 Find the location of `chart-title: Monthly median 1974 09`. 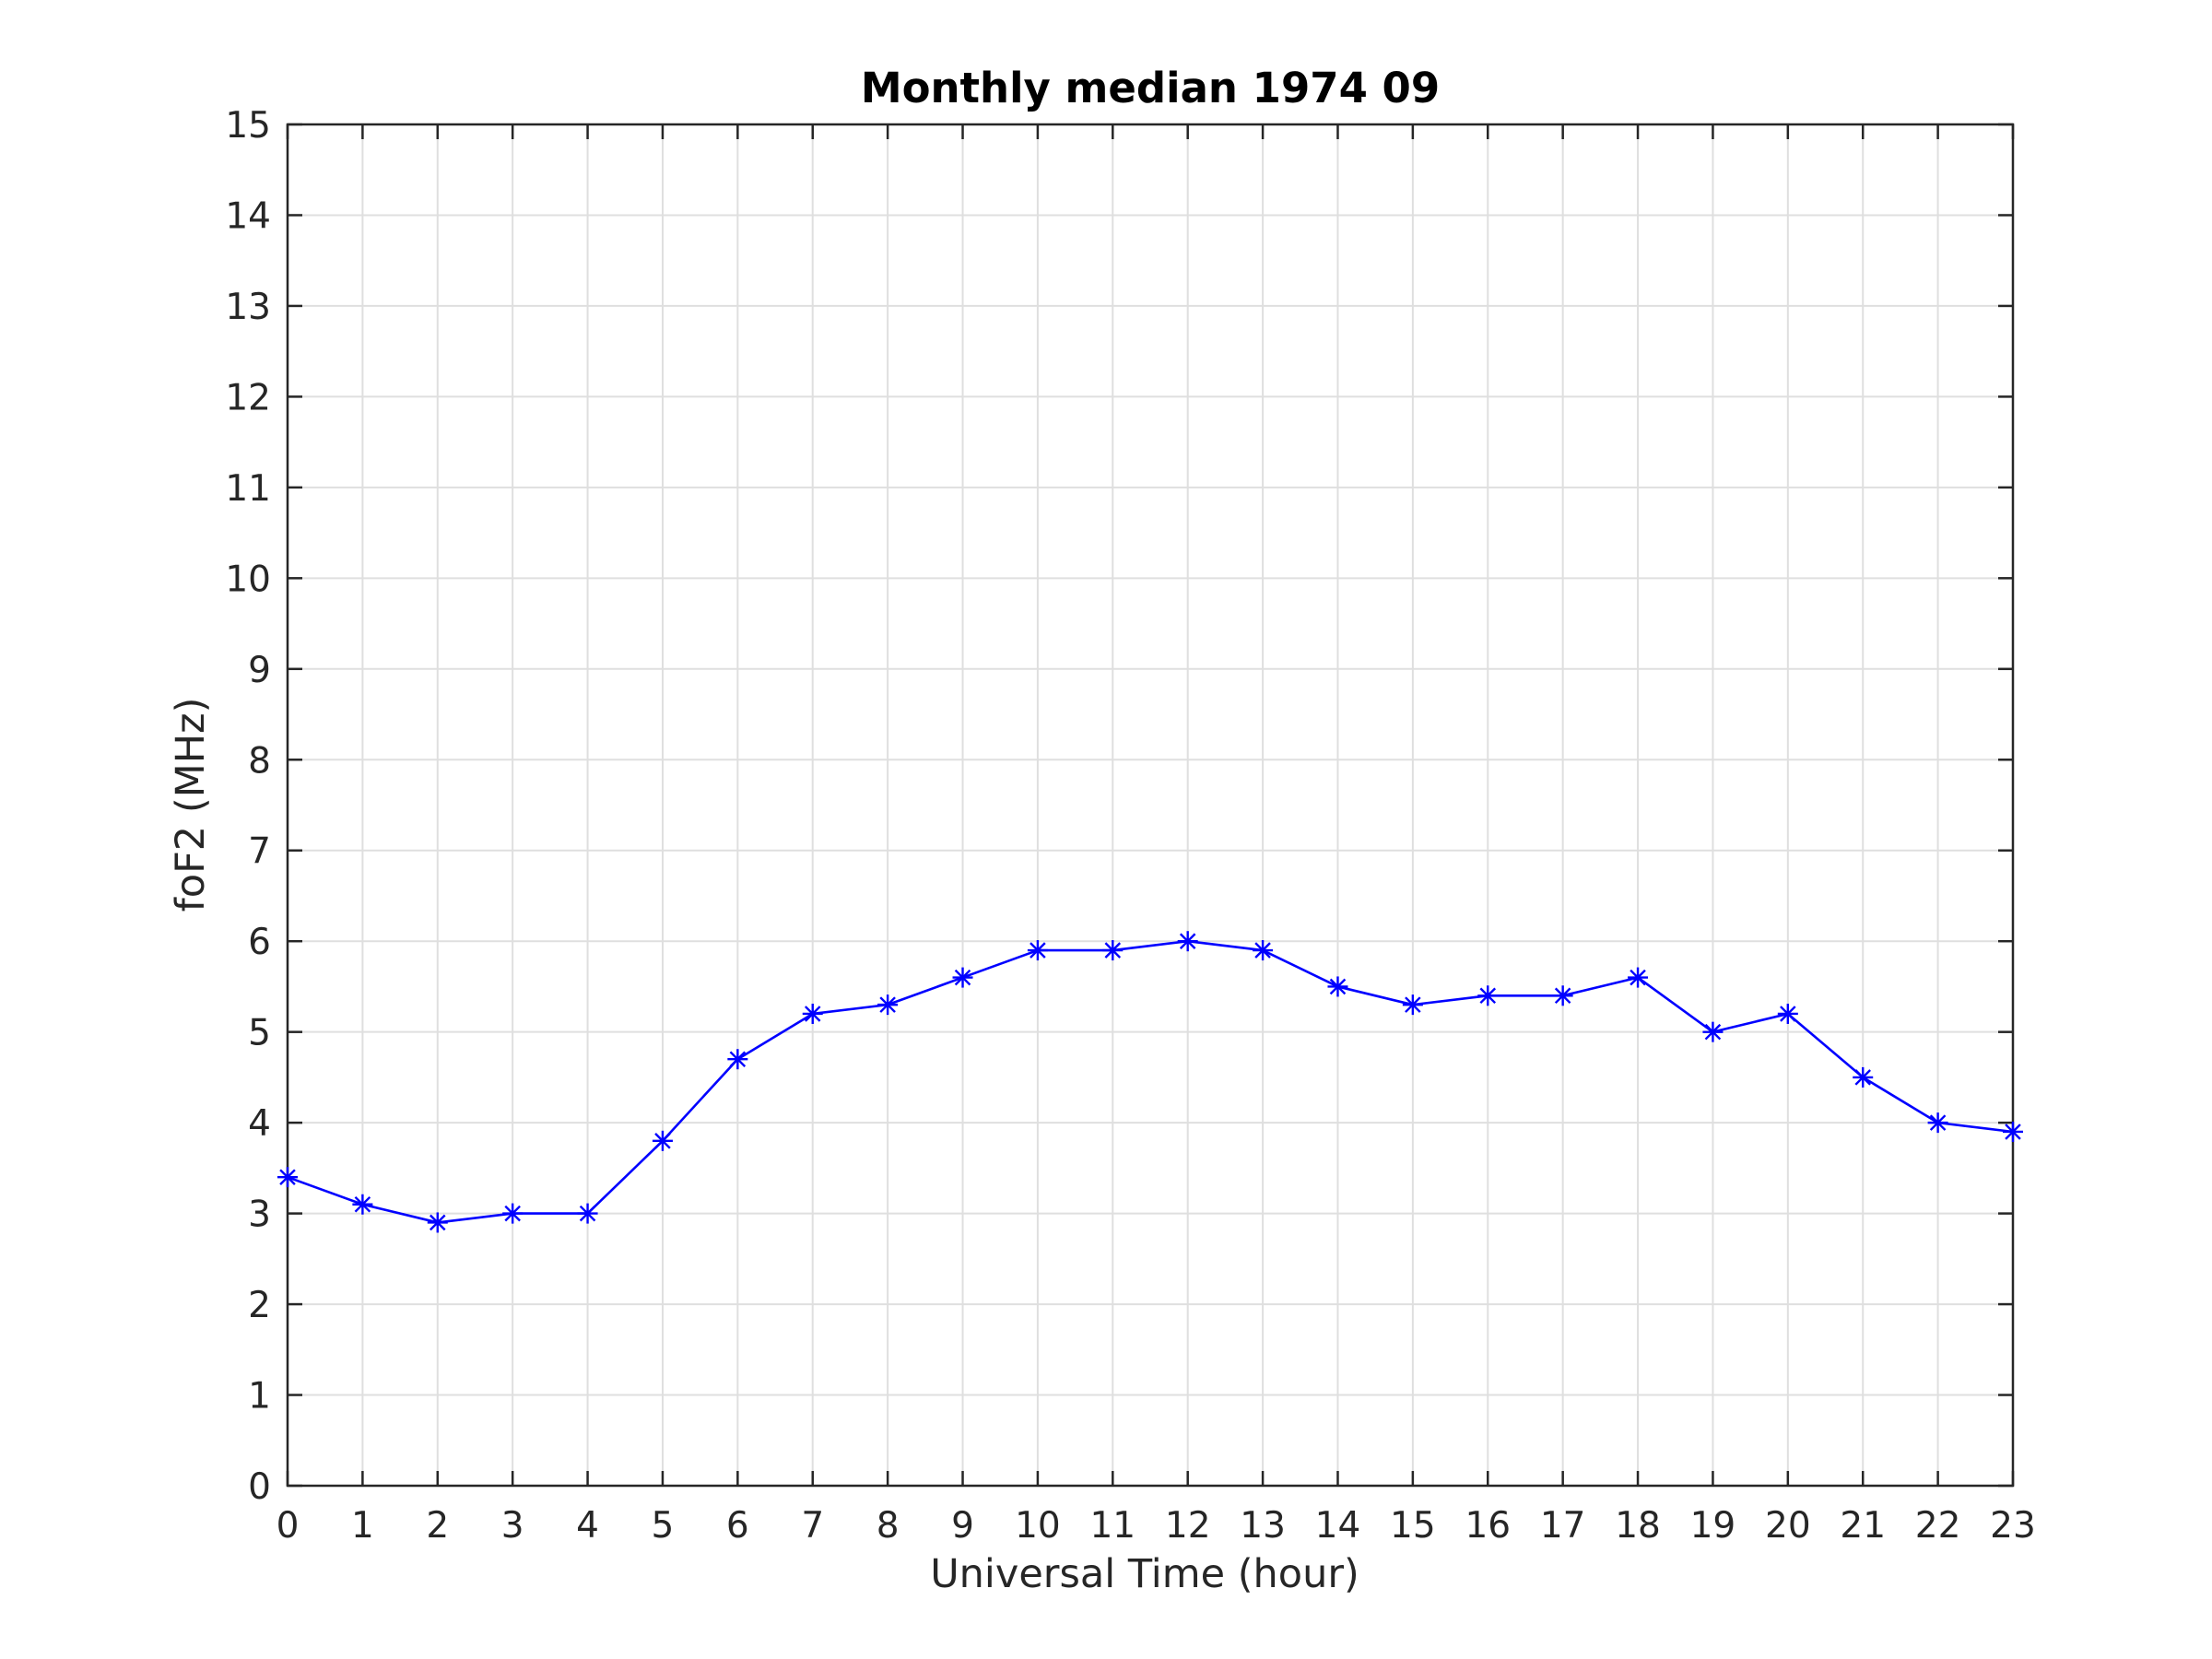

chart-title: Monthly median 1974 09 is located at coordinates (1150, 88).